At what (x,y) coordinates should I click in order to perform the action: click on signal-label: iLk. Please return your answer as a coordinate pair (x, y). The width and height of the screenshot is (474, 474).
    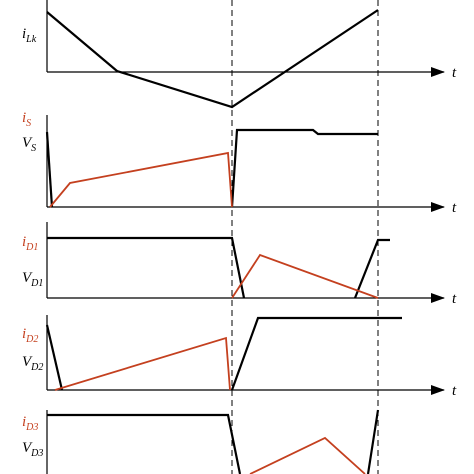
    Looking at the image, I should click on (29, 35).